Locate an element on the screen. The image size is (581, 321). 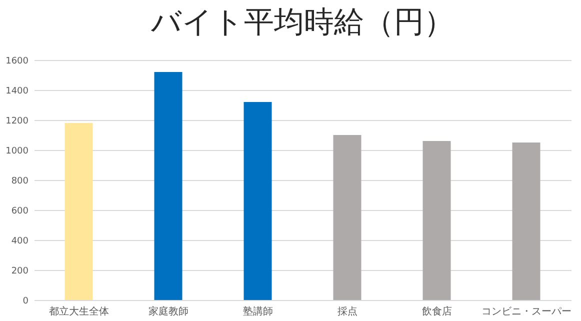
y-tick-label: 1600 is located at coordinates (17, 61).